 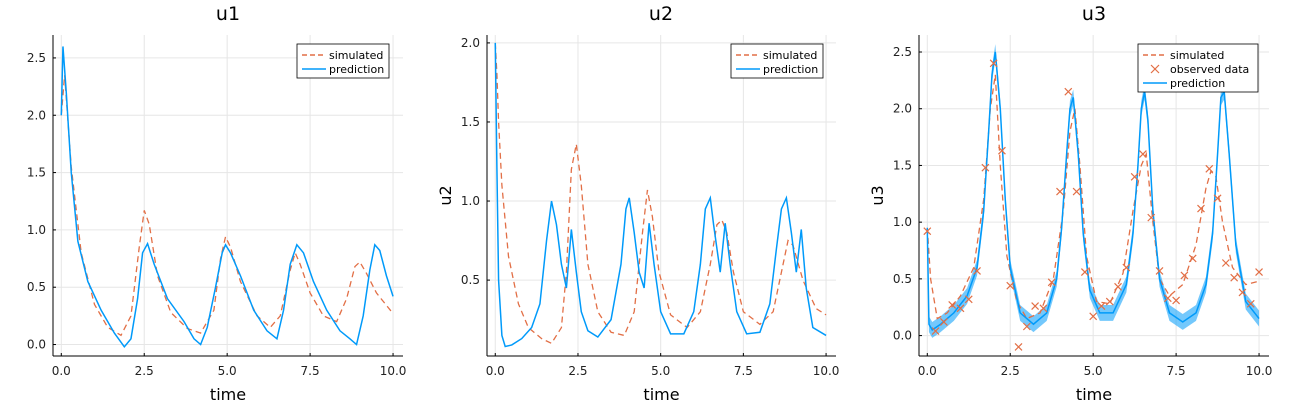 I want to click on chart-title: u3, so click(x=1094, y=14).